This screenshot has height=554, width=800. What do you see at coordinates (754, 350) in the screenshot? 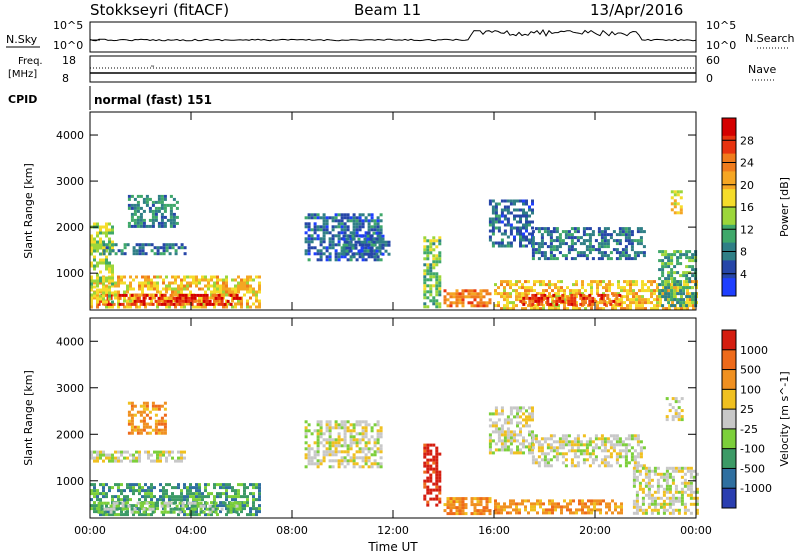
I see `velocity-colorbar-tick-label: 1000` at bounding box center [754, 350].